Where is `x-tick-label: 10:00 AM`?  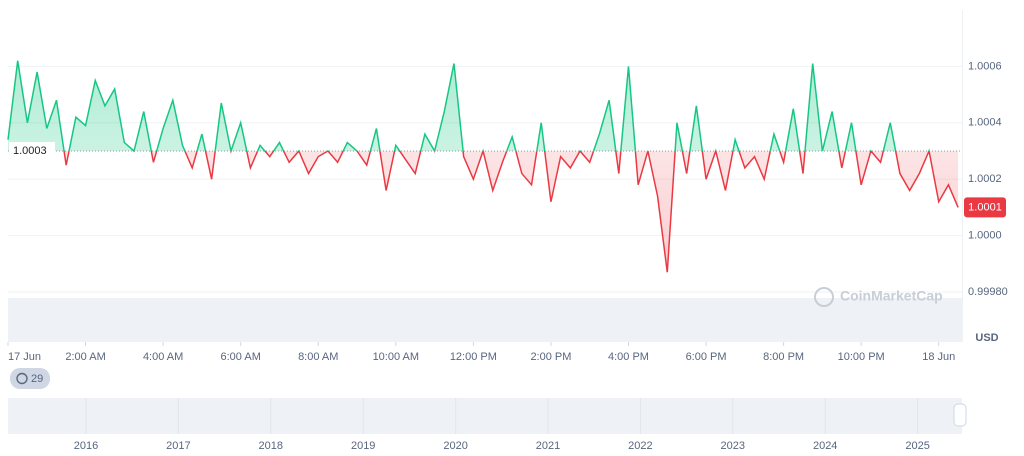
x-tick-label: 10:00 AM is located at coordinates (396, 357).